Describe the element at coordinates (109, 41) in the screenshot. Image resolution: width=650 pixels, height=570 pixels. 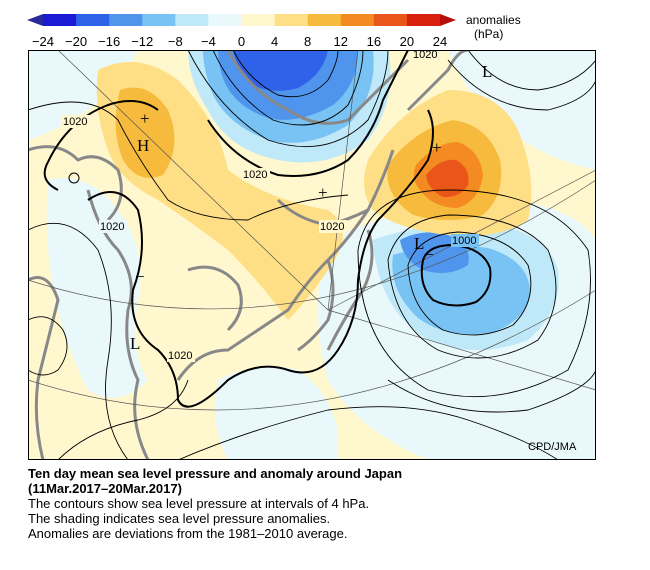
I see `legend-tick-label: −16` at that location.